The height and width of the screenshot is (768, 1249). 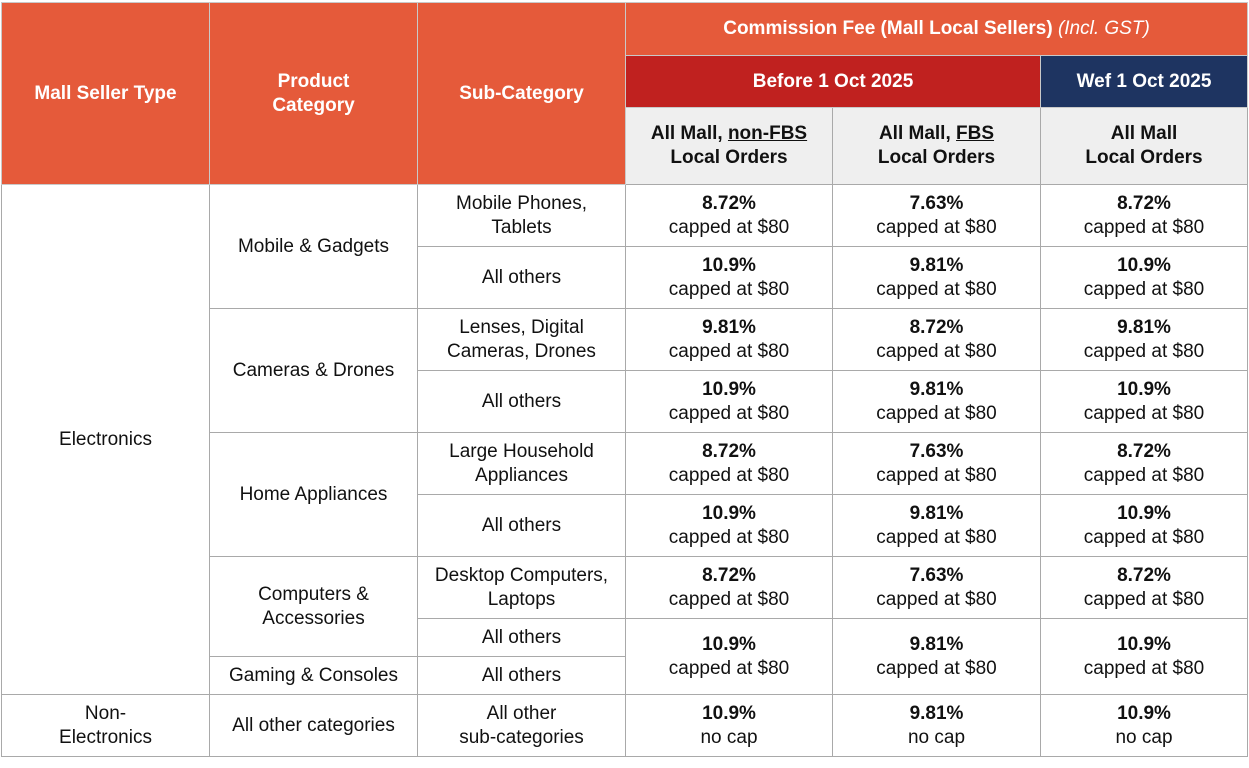 What do you see at coordinates (105, 93) in the screenshot?
I see `header-mall-seller-type: Mall Seller Type` at bounding box center [105, 93].